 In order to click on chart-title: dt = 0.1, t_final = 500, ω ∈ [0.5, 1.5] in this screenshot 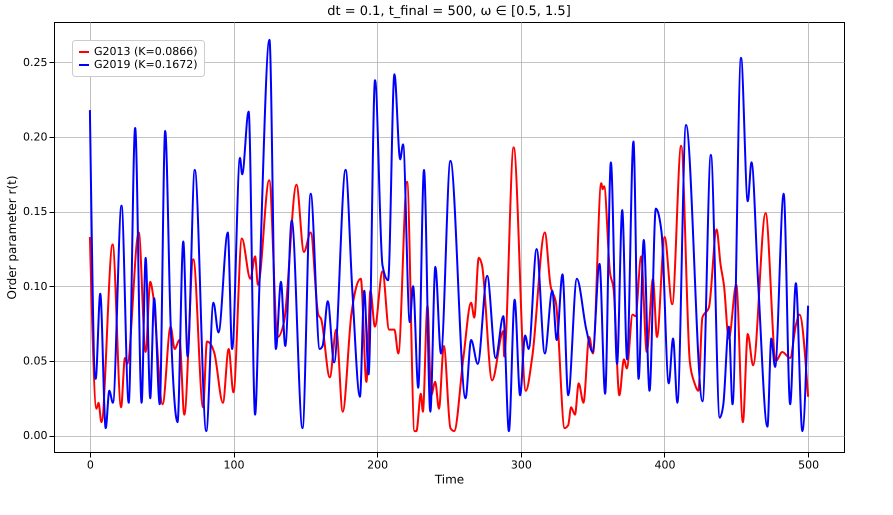, I will do `click(449, 11)`.